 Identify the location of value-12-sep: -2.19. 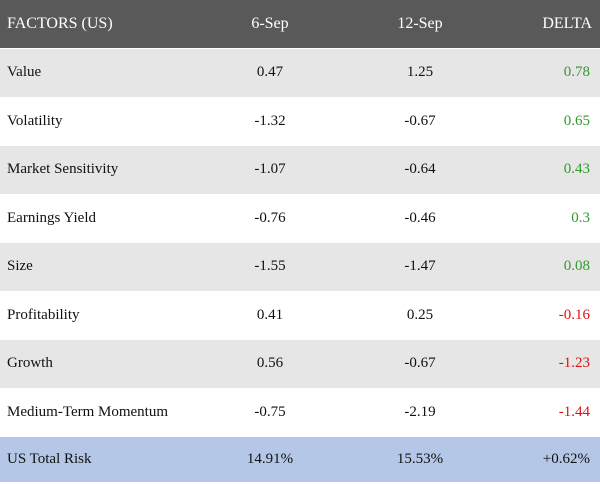
(420, 411).